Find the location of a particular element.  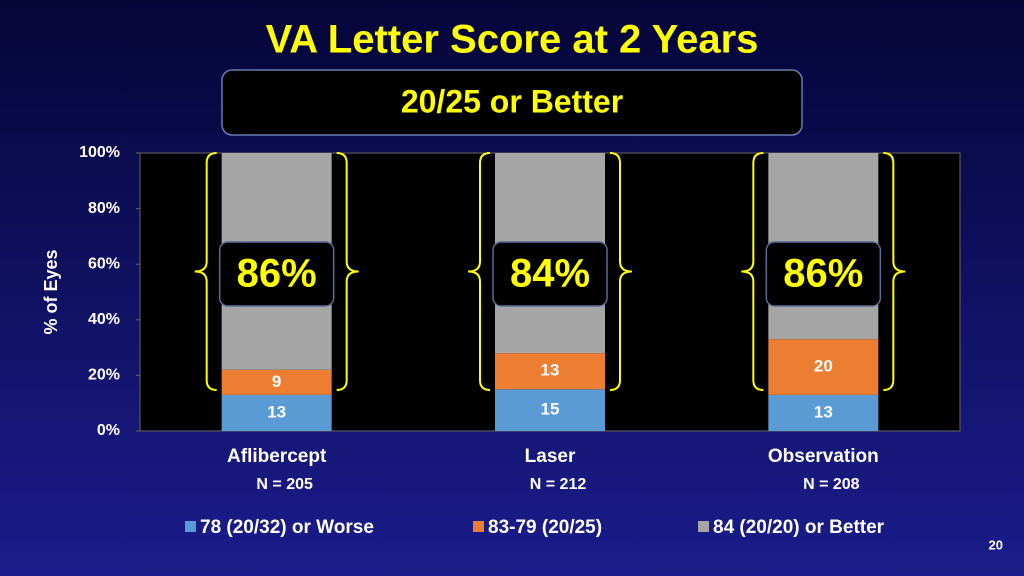

y-tick-label: 20% is located at coordinates (104, 375).